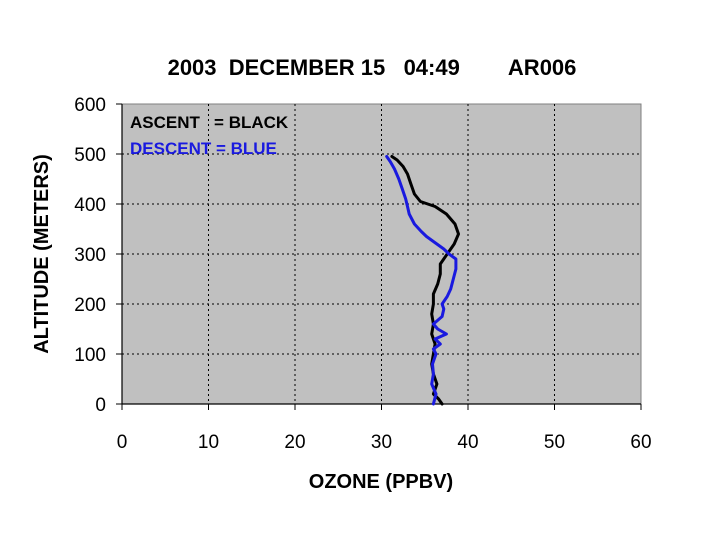 The image size is (720, 540). I want to click on y-tick-label: 200, so click(90, 305).